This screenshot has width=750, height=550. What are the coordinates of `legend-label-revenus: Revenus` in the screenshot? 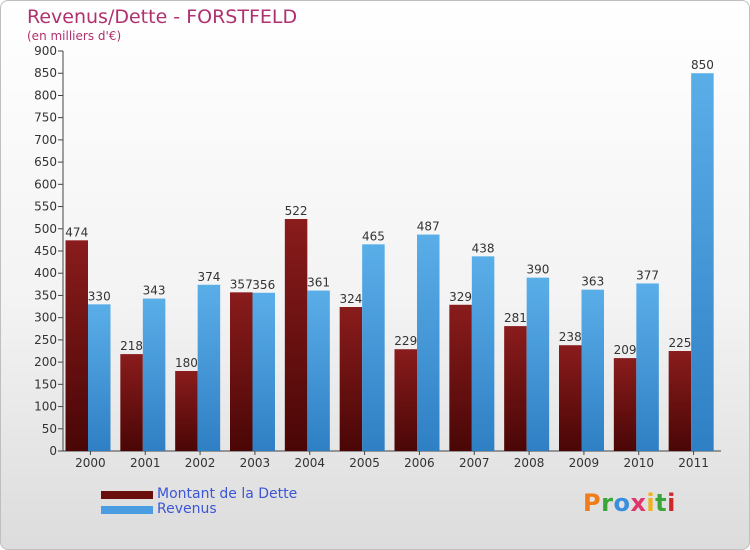 It's located at (187, 509).